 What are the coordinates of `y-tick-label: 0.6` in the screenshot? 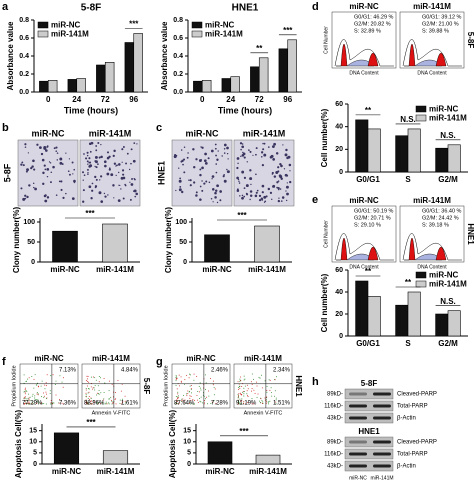 It's located at (24, 38).